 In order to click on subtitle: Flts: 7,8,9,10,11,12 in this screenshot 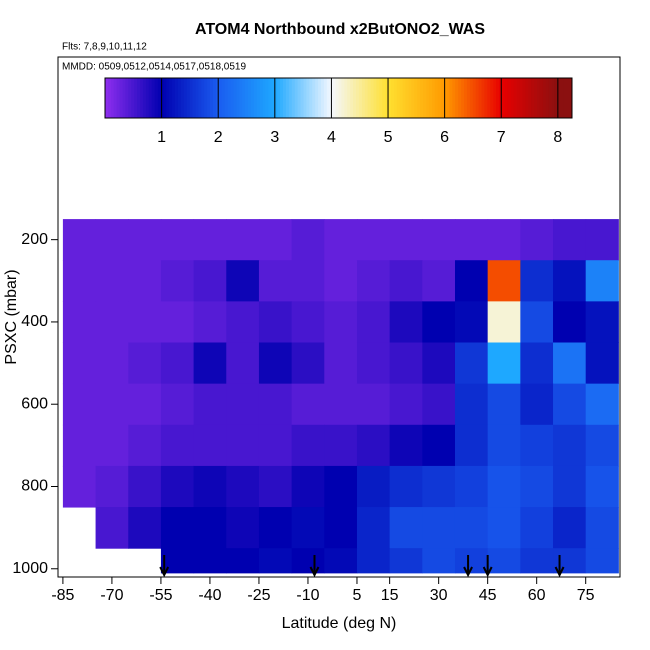, I will do `click(104, 47)`.